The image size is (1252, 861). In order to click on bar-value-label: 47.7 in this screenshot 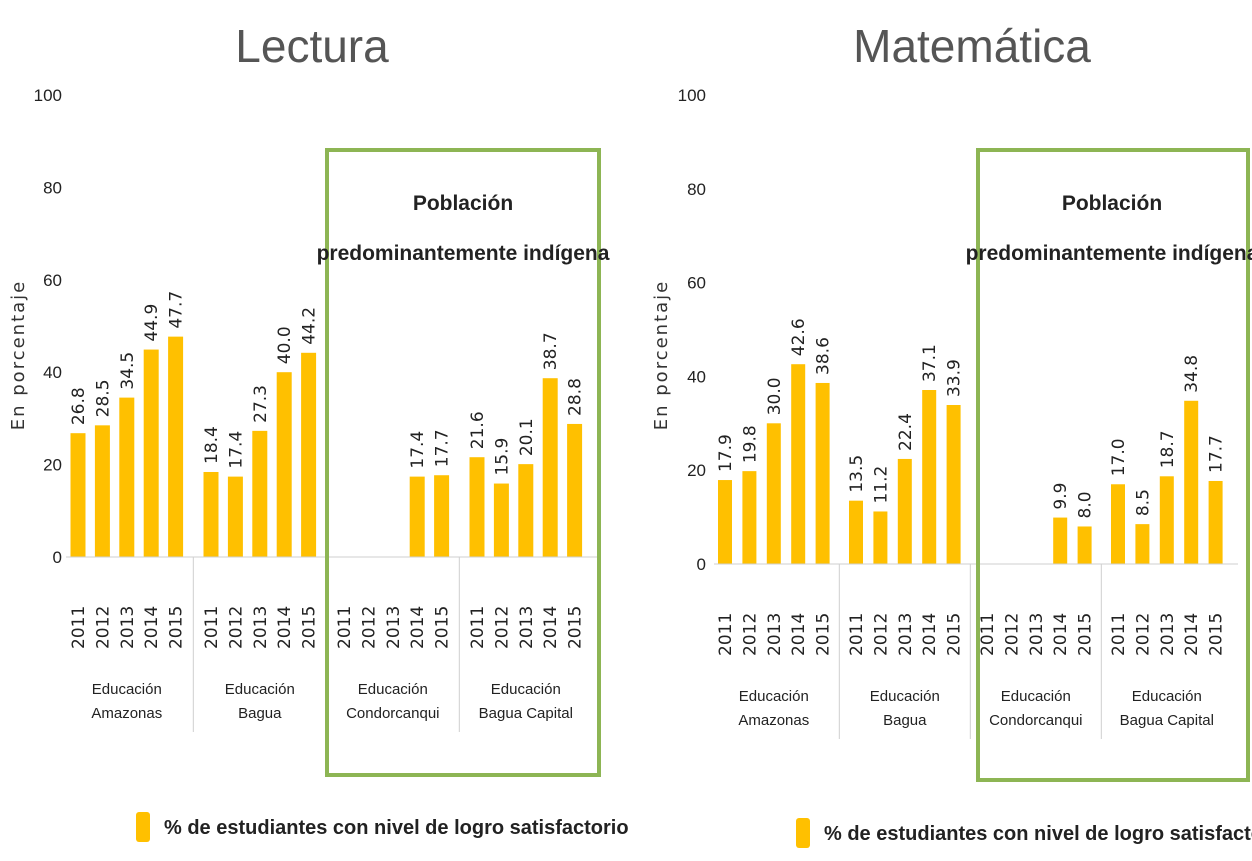, I will do `click(177, 310)`.